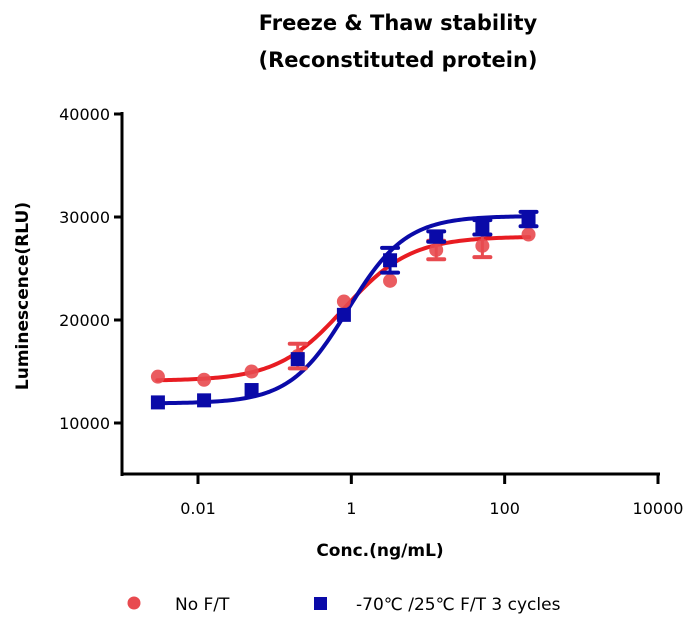 Image resolution: width=700 pixels, height=625 pixels. I want to click on x-tick-label: 1, so click(351, 508).